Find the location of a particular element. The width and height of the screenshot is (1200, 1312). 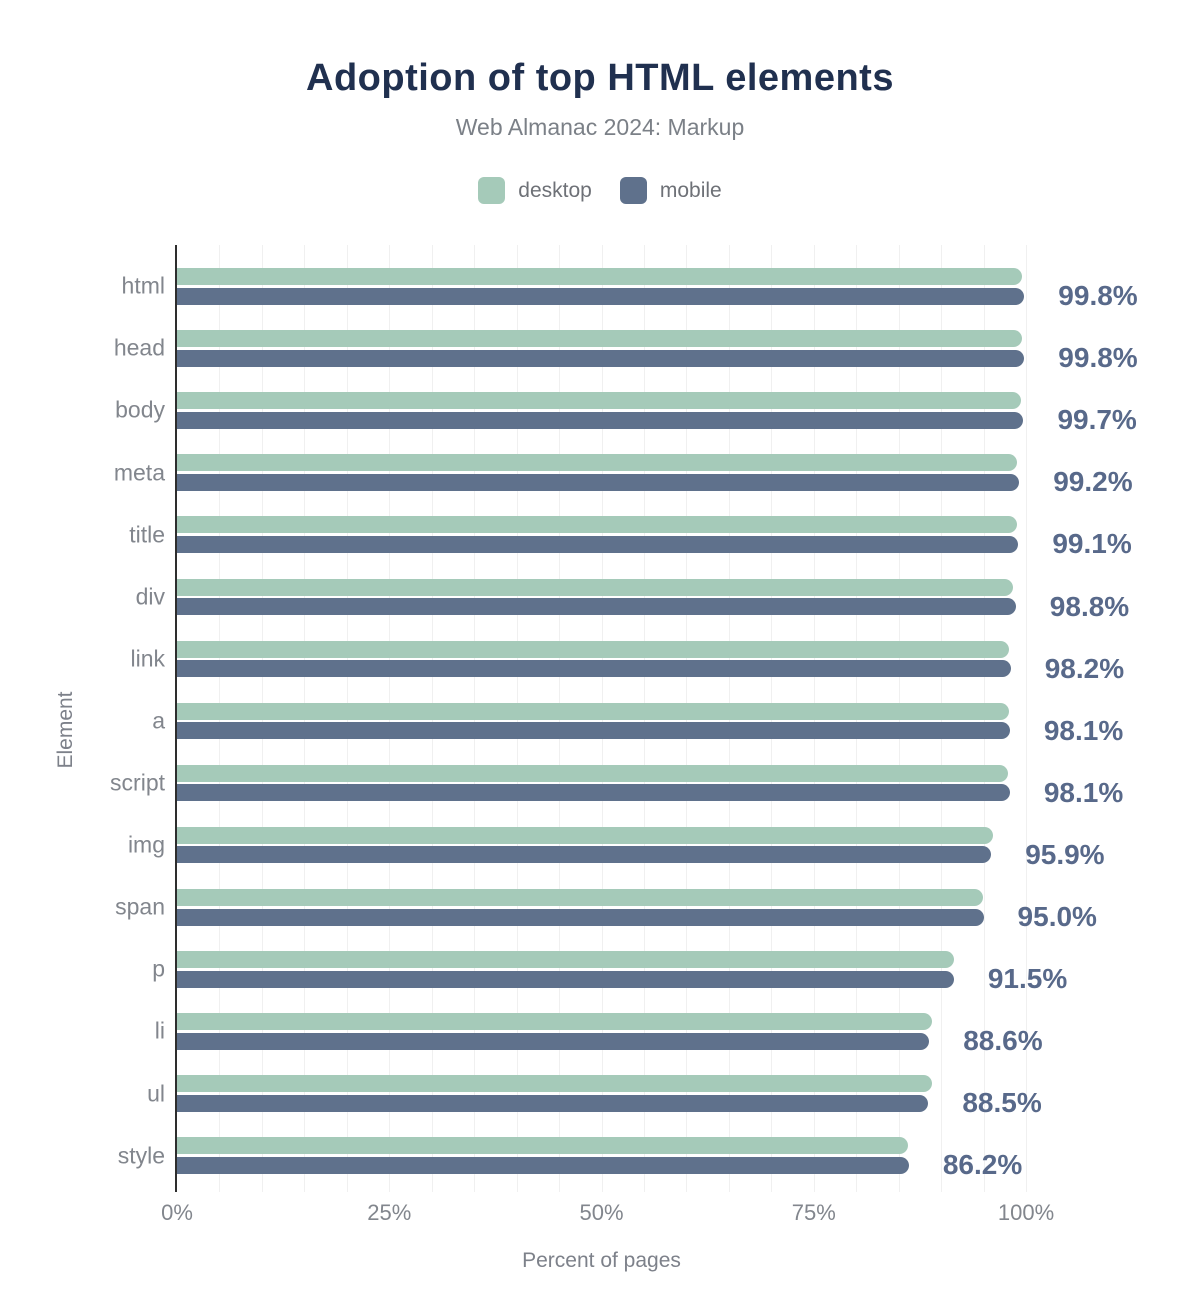

value-label-span: 95.0% is located at coordinates (1057, 916).